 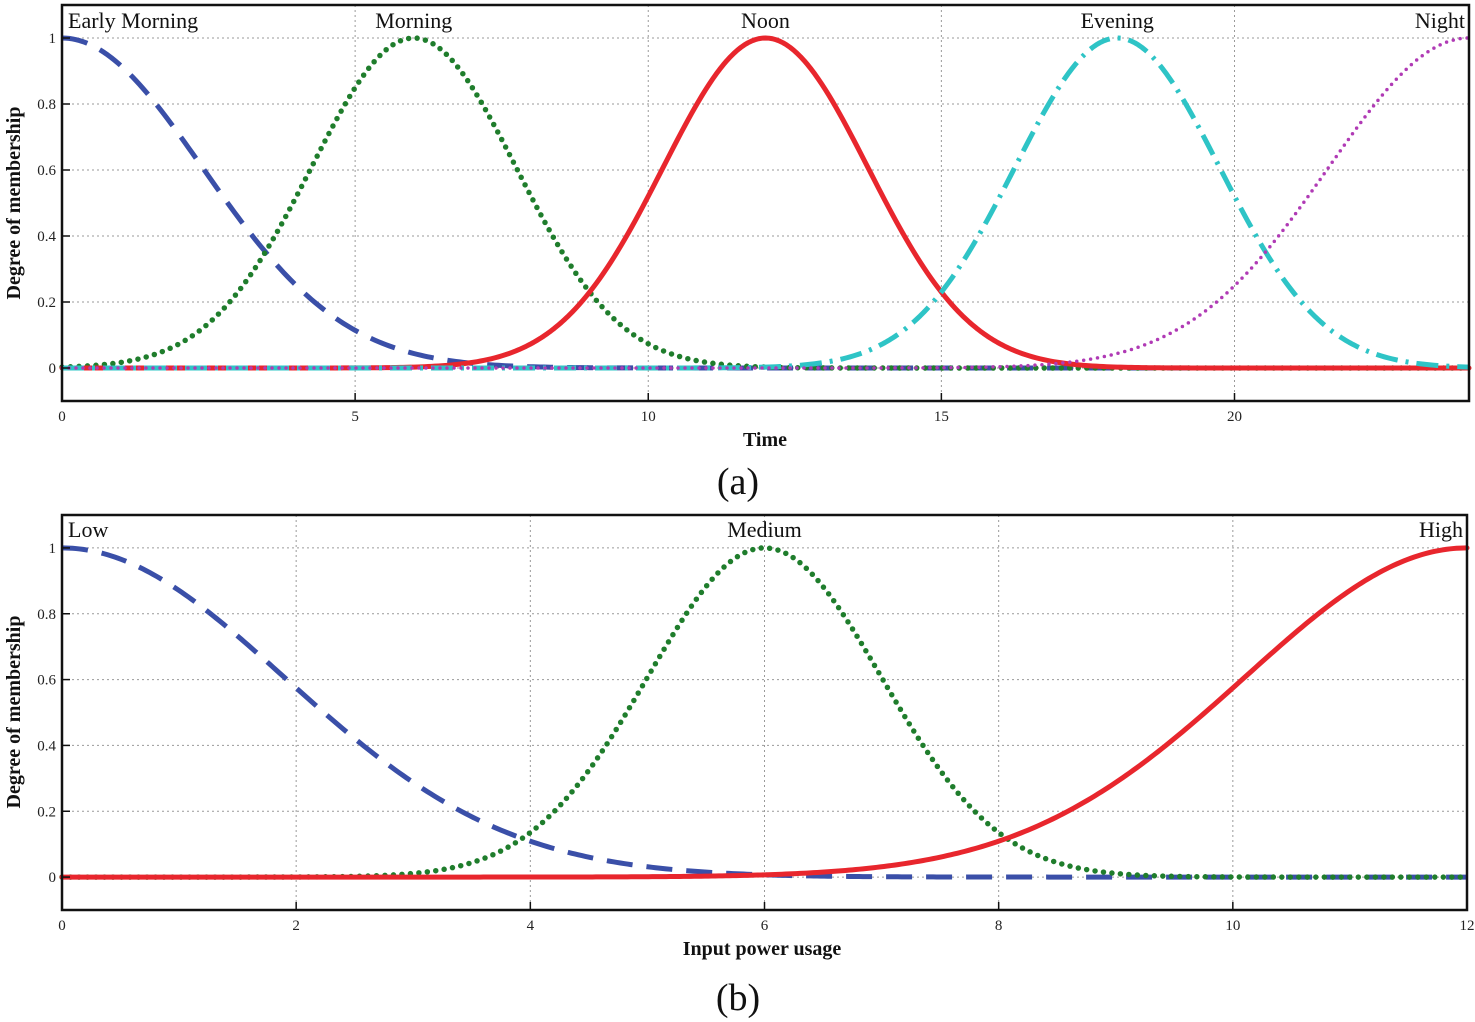 What do you see at coordinates (762, 949) in the screenshot?
I see `x-axis-label-b: Input power usage` at bounding box center [762, 949].